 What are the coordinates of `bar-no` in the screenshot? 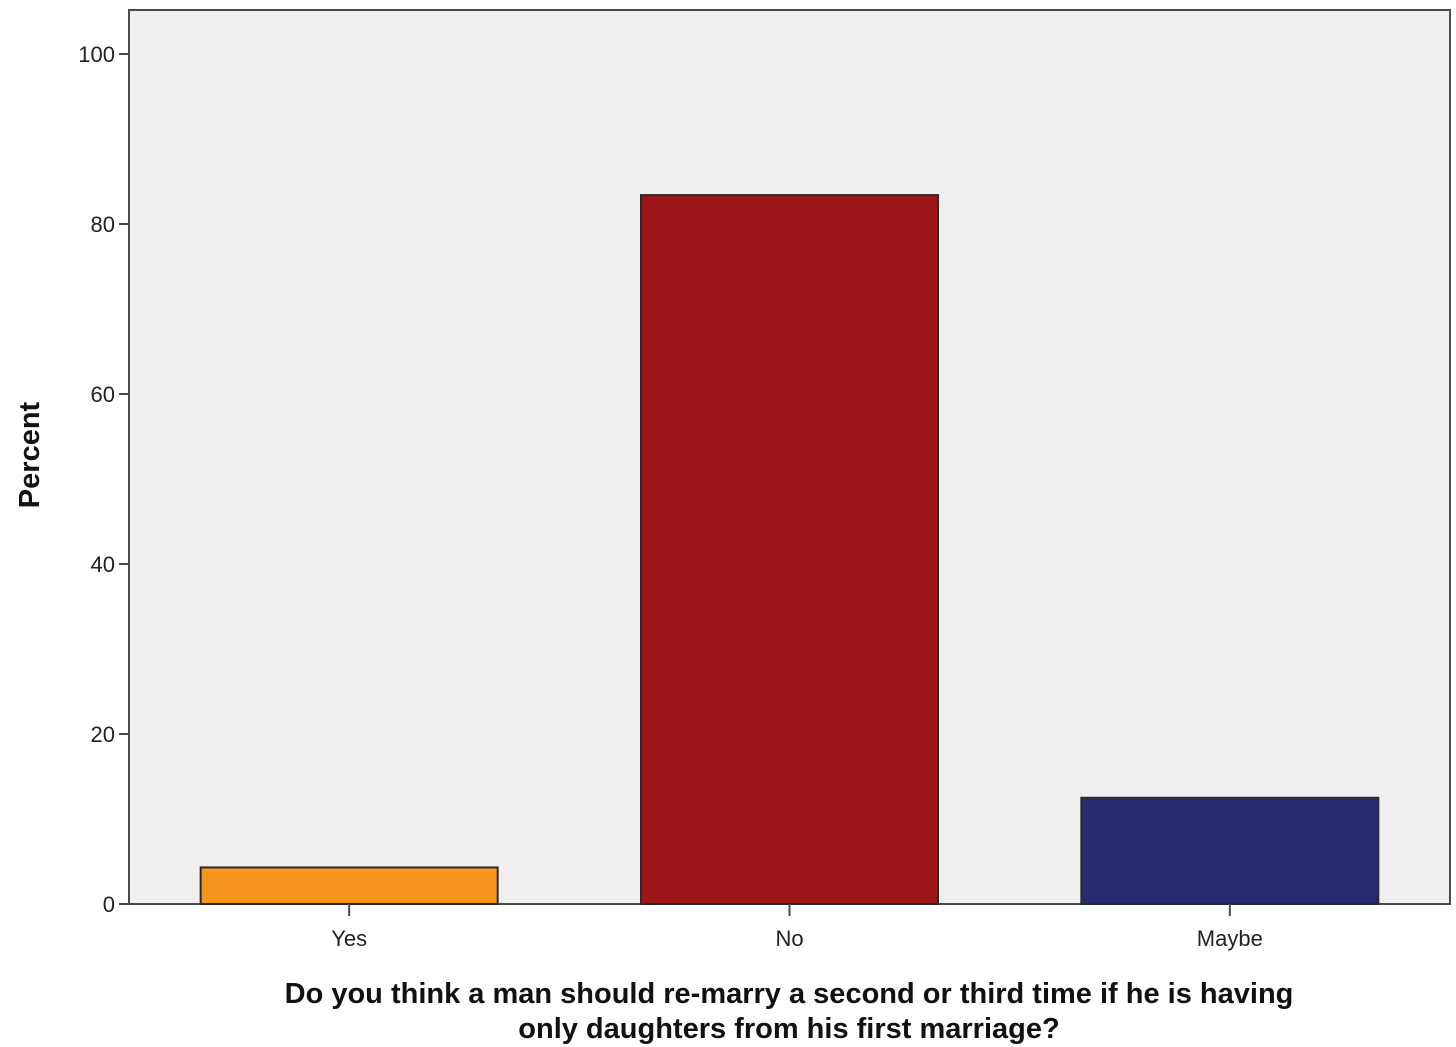 It's located at (789, 550).